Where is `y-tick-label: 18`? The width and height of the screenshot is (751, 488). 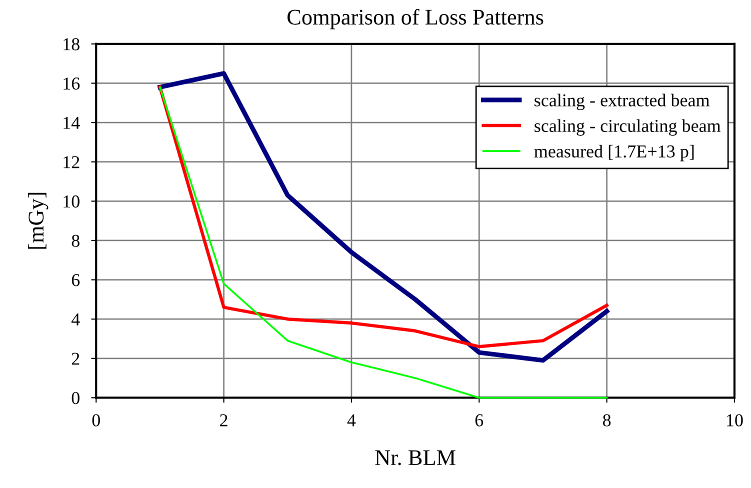 y-tick-label: 18 is located at coordinates (72, 44).